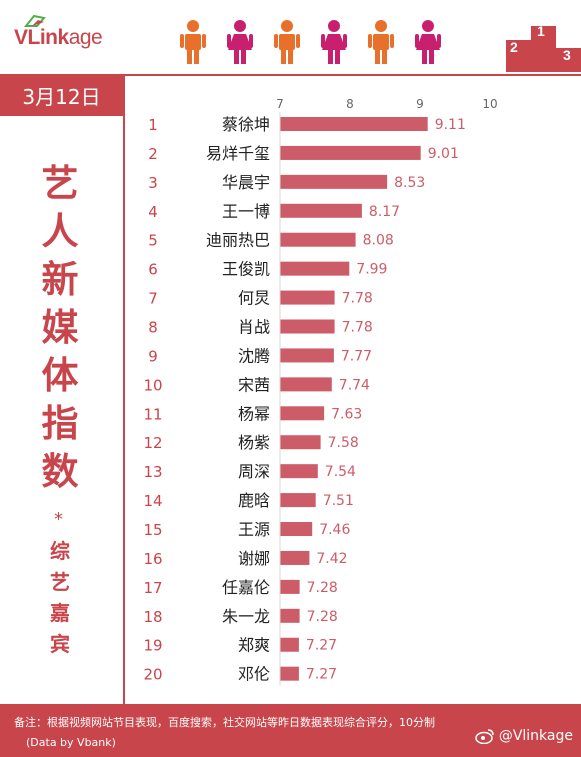 This screenshot has width=581, height=757. What do you see at coordinates (443, 154) in the screenshot?
I see `data-label: 9.01` at bounding box center [443, 154].